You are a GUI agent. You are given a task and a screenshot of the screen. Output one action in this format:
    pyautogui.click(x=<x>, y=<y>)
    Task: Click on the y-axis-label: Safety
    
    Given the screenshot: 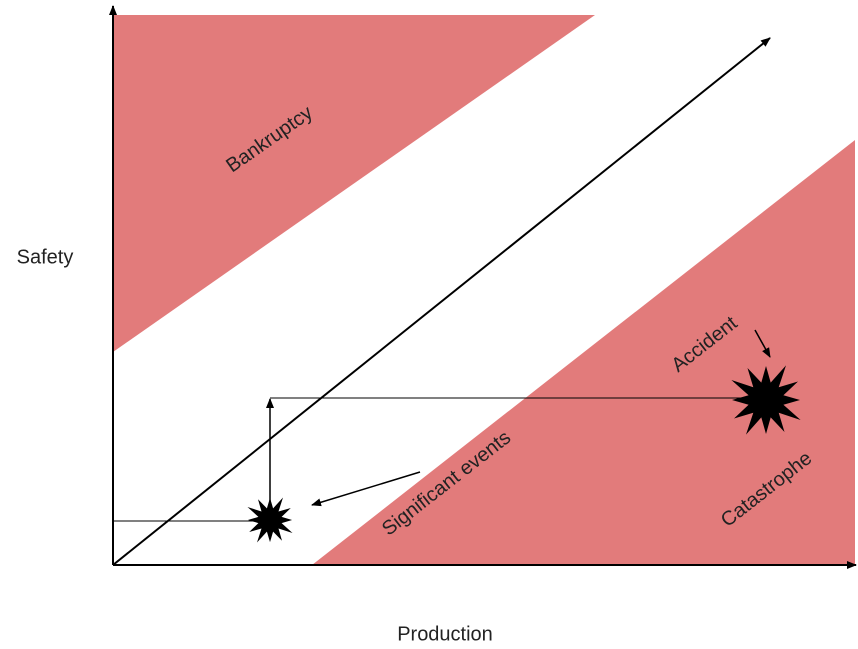 What is the action you would take?
    pyautogui.click(x=45, y=257)
    